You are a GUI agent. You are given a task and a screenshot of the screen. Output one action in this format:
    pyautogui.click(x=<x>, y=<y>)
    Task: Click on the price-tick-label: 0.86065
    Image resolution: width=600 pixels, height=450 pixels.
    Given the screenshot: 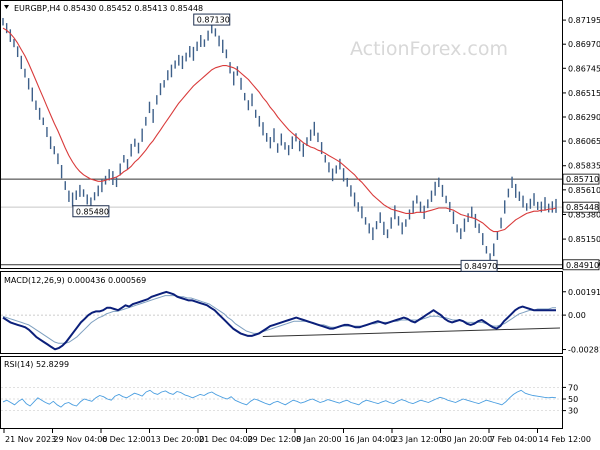 What is the action you would take?
    pyautogui.click(x=584, y=141)
    